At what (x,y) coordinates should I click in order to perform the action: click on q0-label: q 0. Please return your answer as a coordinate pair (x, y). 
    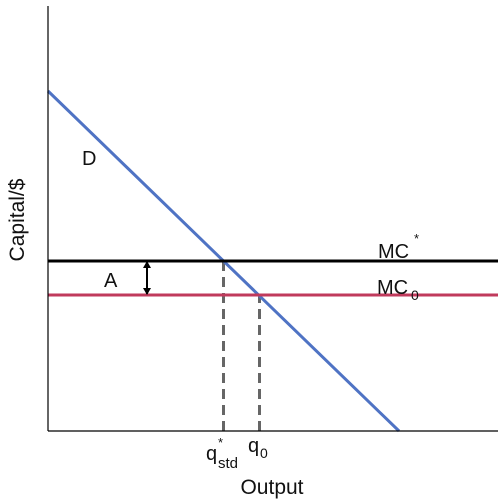
    Looking at the image, I should click on (258, 448).